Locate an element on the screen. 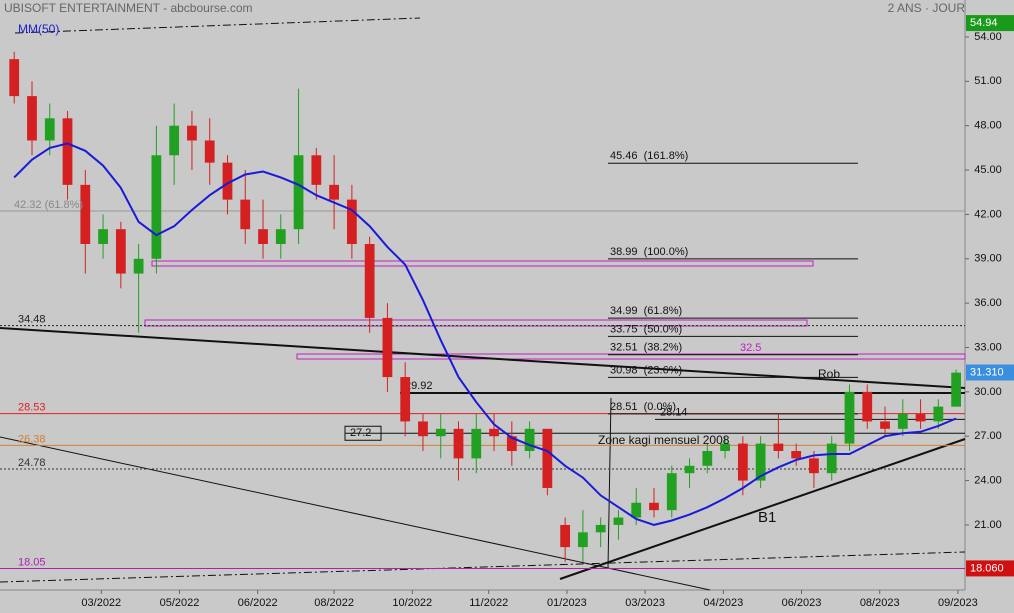  price-flag-label: 18.060 is located at coordinates (987, 568).